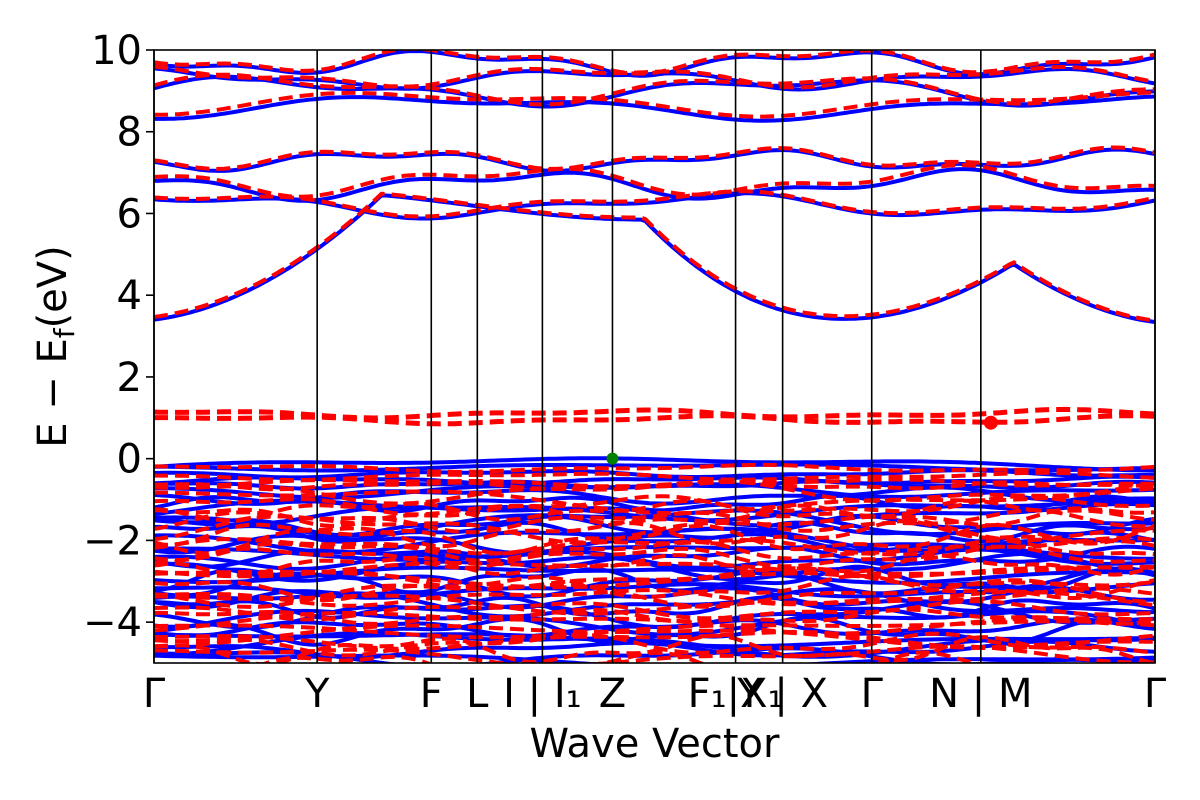 Image resolution: width=1200 pixels, height=800 pixels. What do you see at coordinates (317, 694) in the screenshot?
I see `x-tick-label: Y` at bounding box center [317, 694].